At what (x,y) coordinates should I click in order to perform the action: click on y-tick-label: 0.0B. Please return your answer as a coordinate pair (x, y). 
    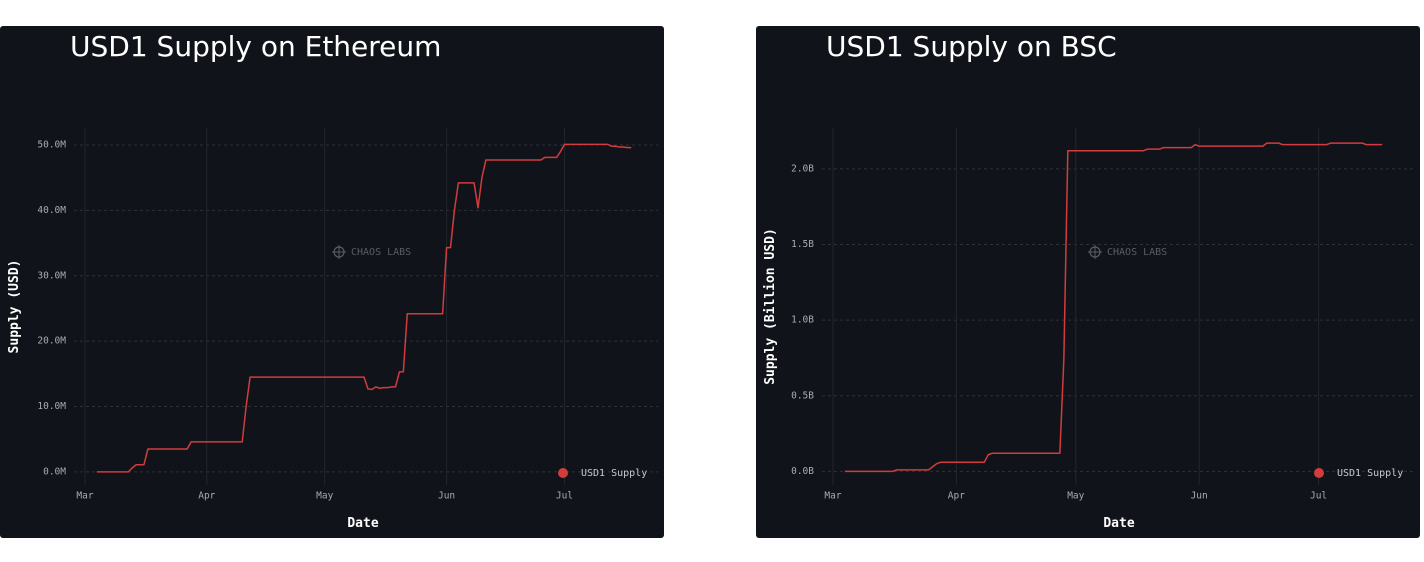
    Looking at the image, I should click on (802, 471).